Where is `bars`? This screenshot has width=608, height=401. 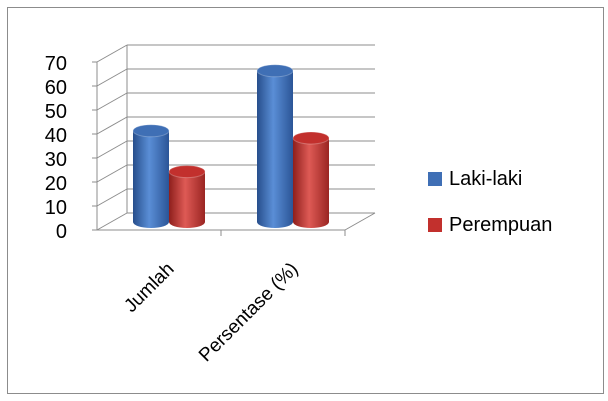
bars is located at coordinates (231, 146).